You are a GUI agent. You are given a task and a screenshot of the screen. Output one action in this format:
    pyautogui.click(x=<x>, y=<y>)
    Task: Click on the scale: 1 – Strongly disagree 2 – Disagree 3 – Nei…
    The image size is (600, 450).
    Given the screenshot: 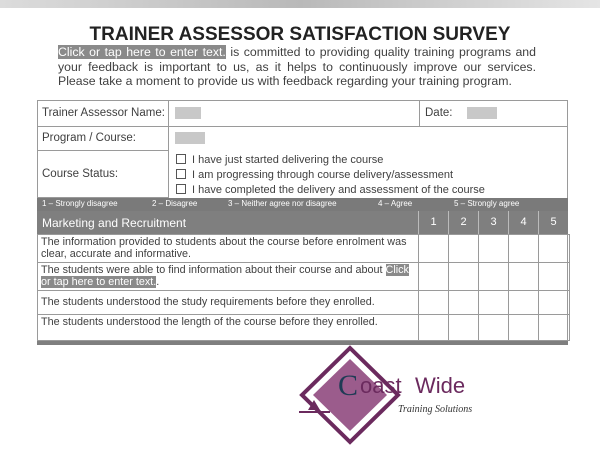 What is the action you would take?
    pyautogui.click(x=302, y=204)
    